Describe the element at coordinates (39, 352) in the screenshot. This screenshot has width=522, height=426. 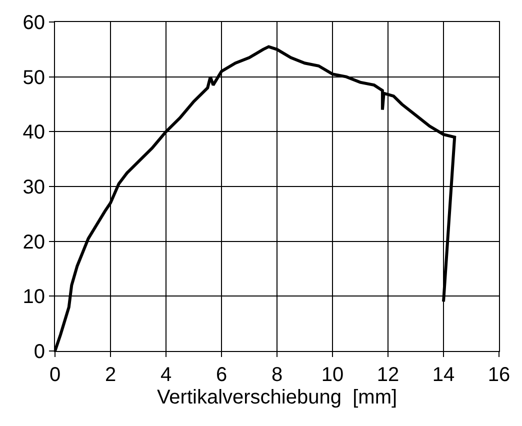
I see `y-tick-label: 0` at that location.